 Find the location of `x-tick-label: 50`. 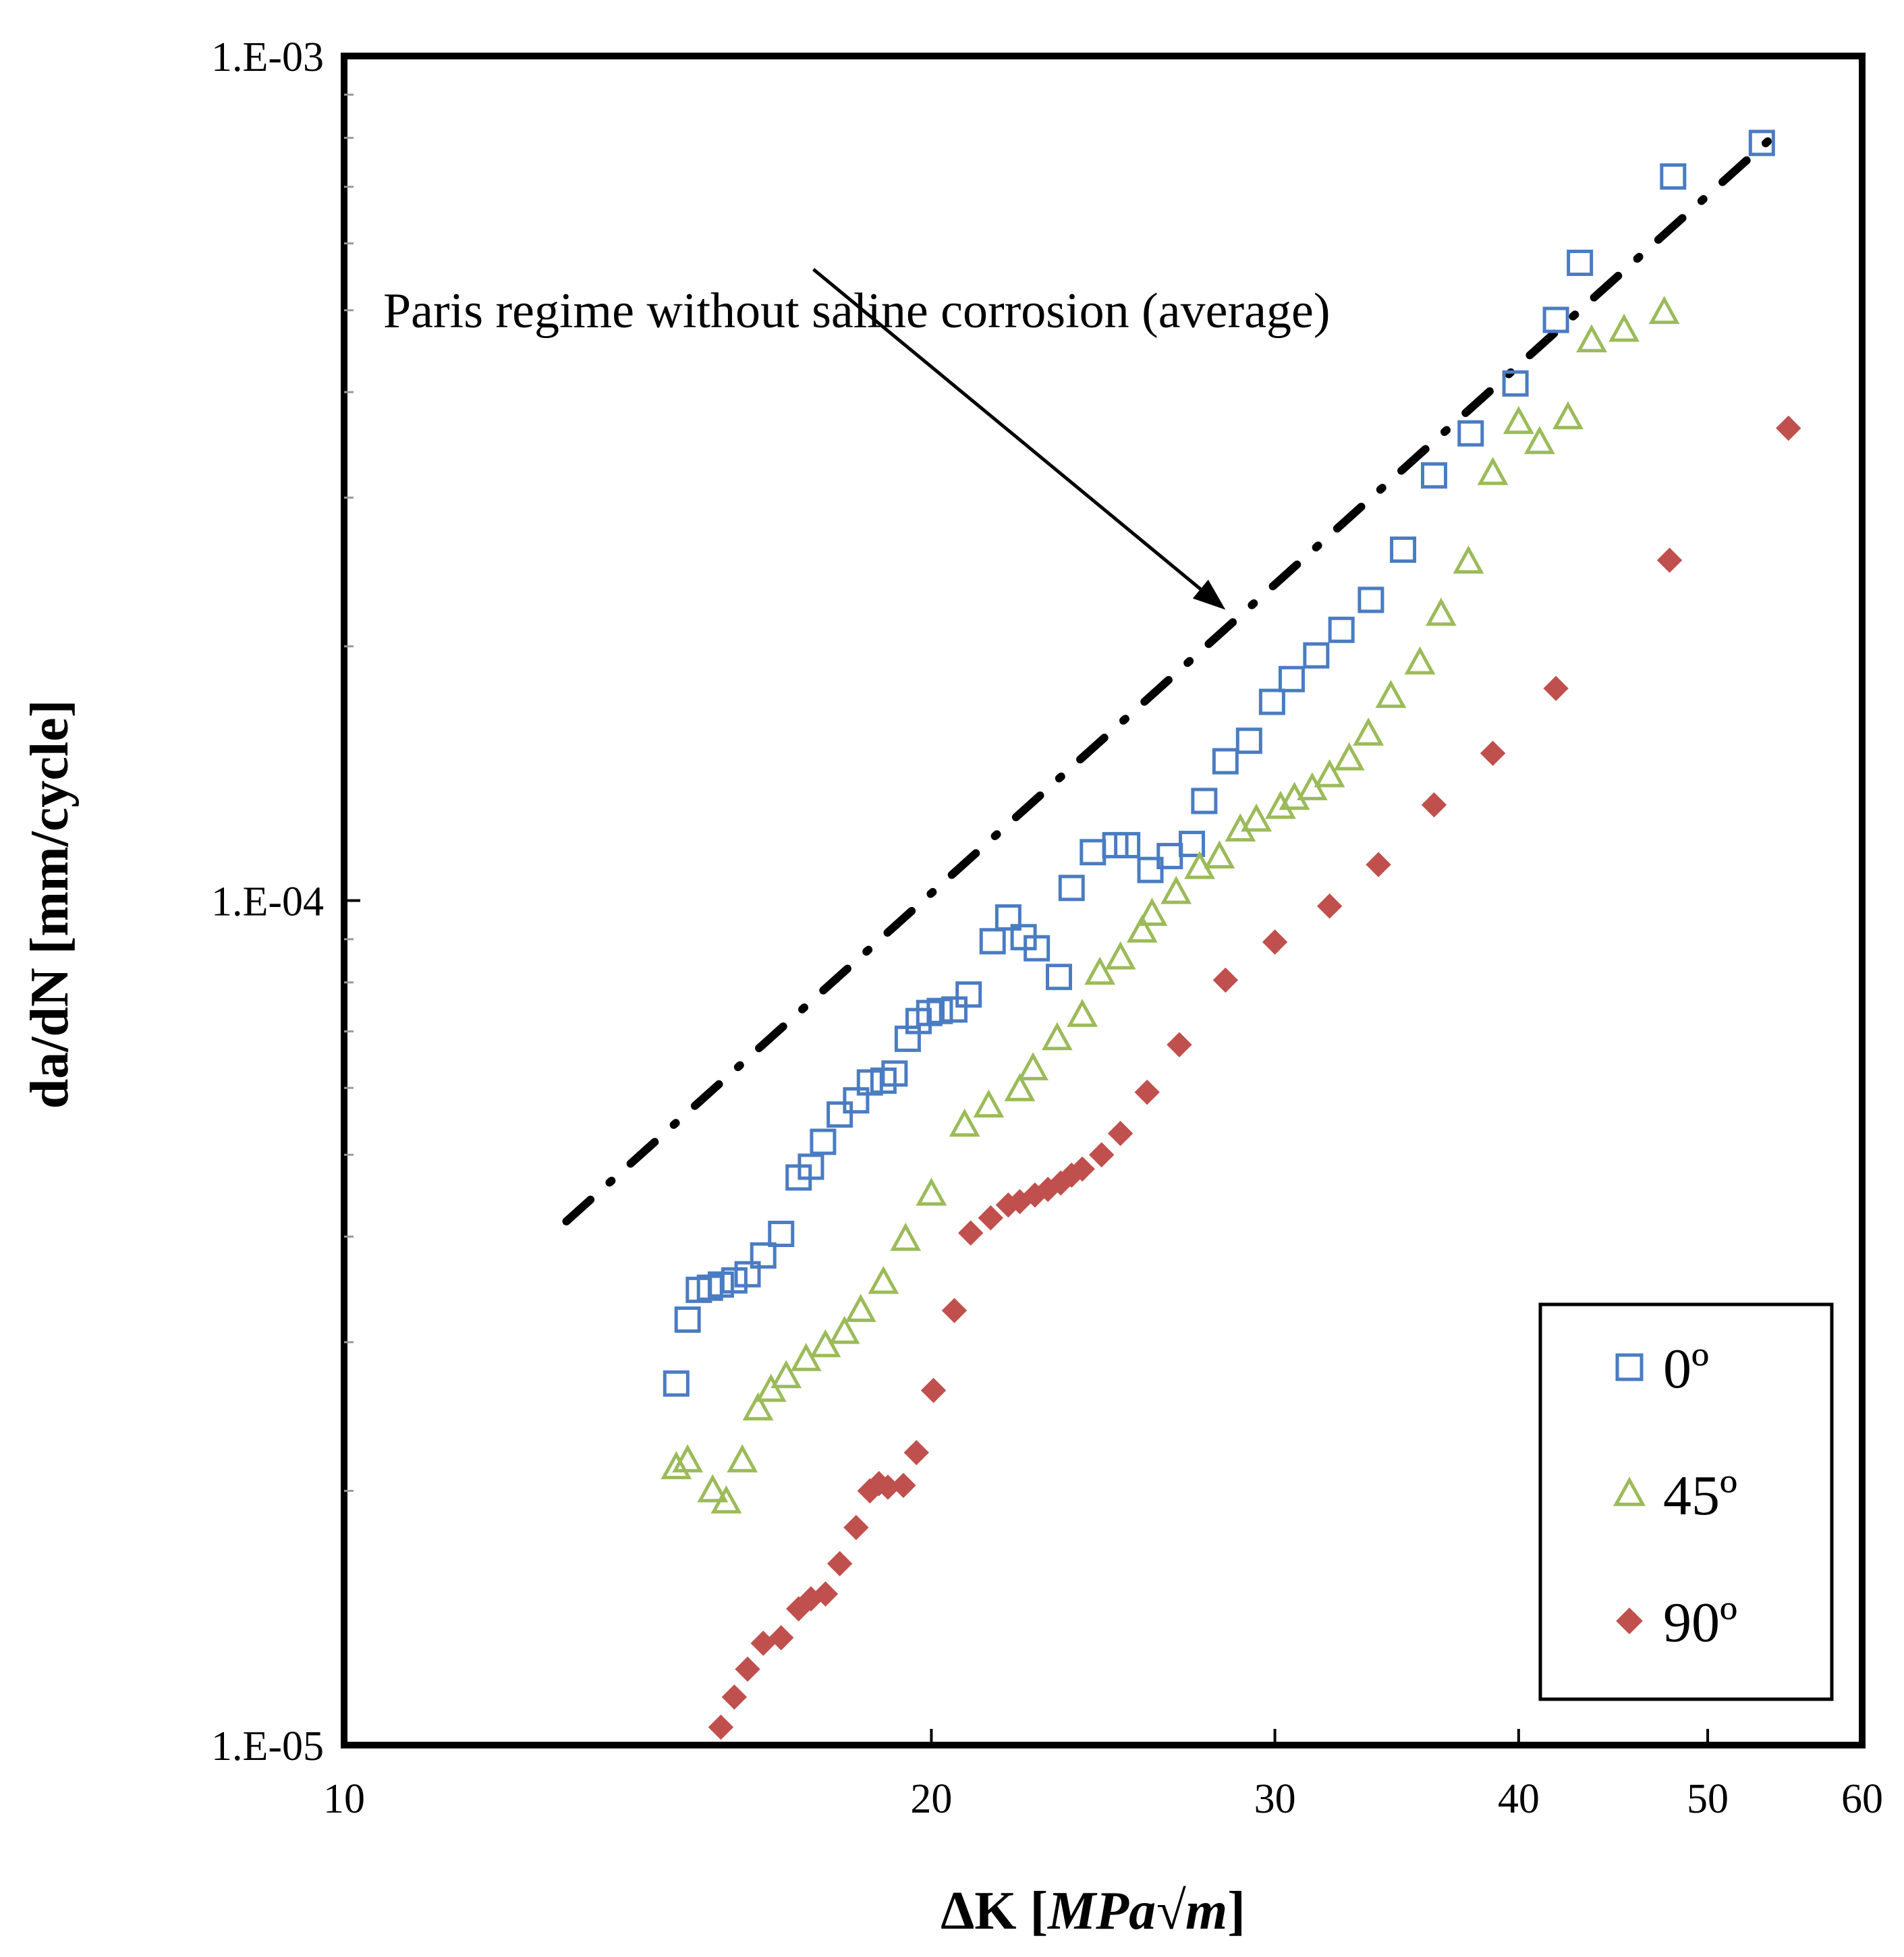

x-tick-label: 50 is located at coordinates (1708, 1799).